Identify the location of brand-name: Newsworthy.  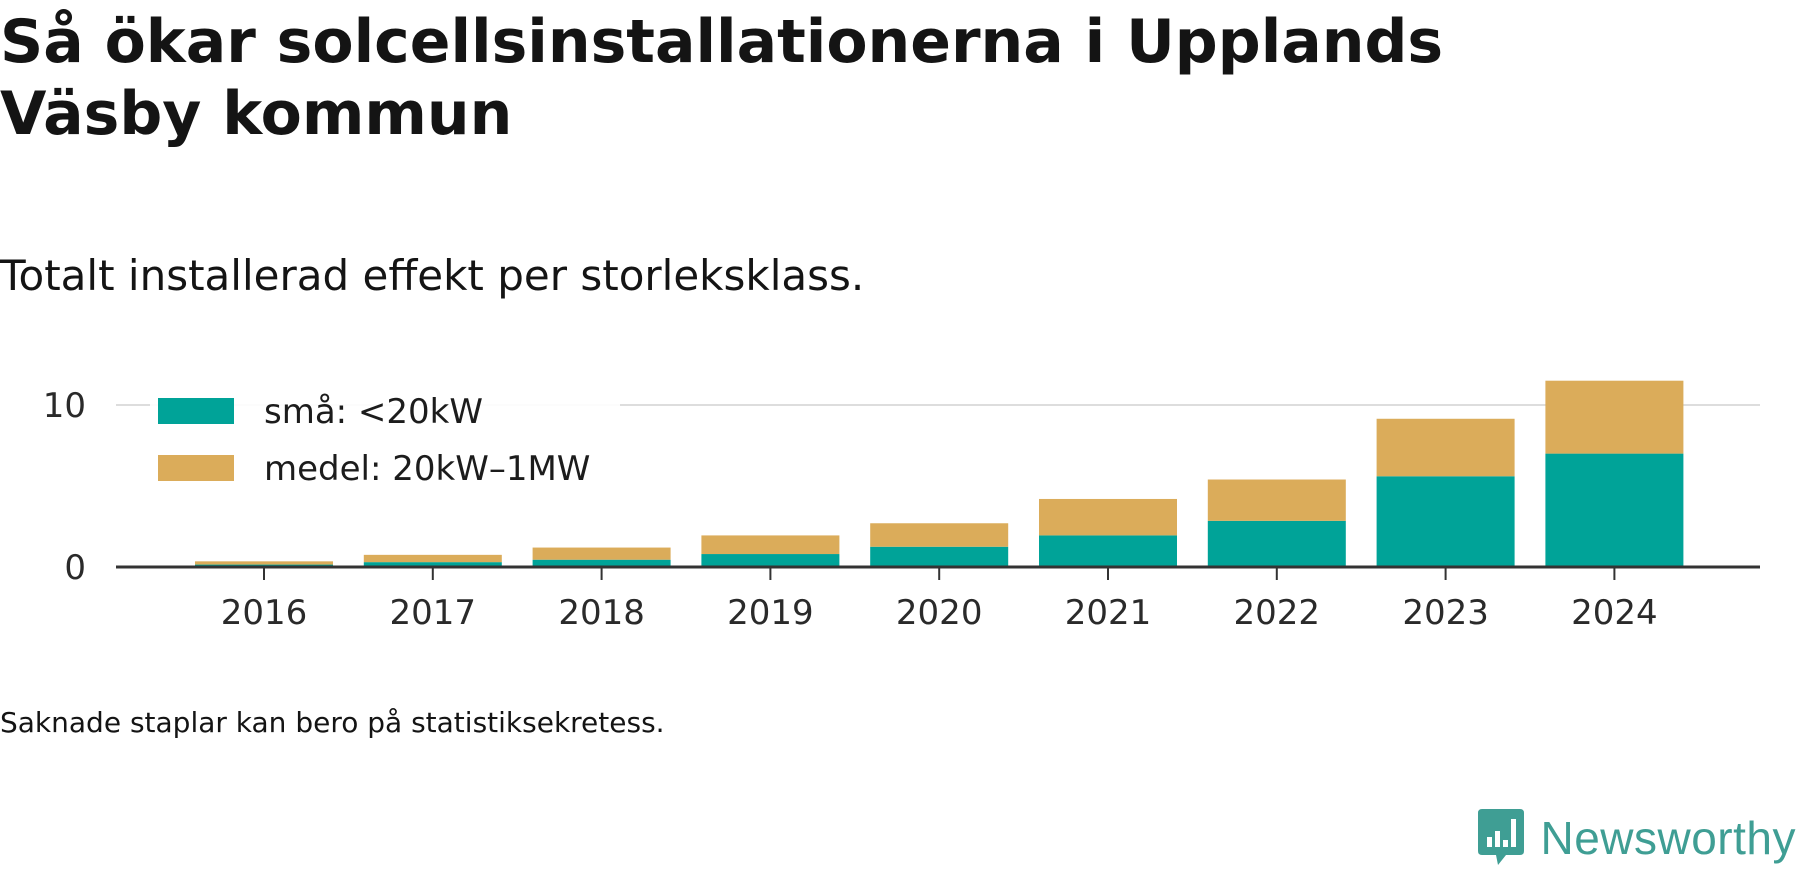
(1668, 838).